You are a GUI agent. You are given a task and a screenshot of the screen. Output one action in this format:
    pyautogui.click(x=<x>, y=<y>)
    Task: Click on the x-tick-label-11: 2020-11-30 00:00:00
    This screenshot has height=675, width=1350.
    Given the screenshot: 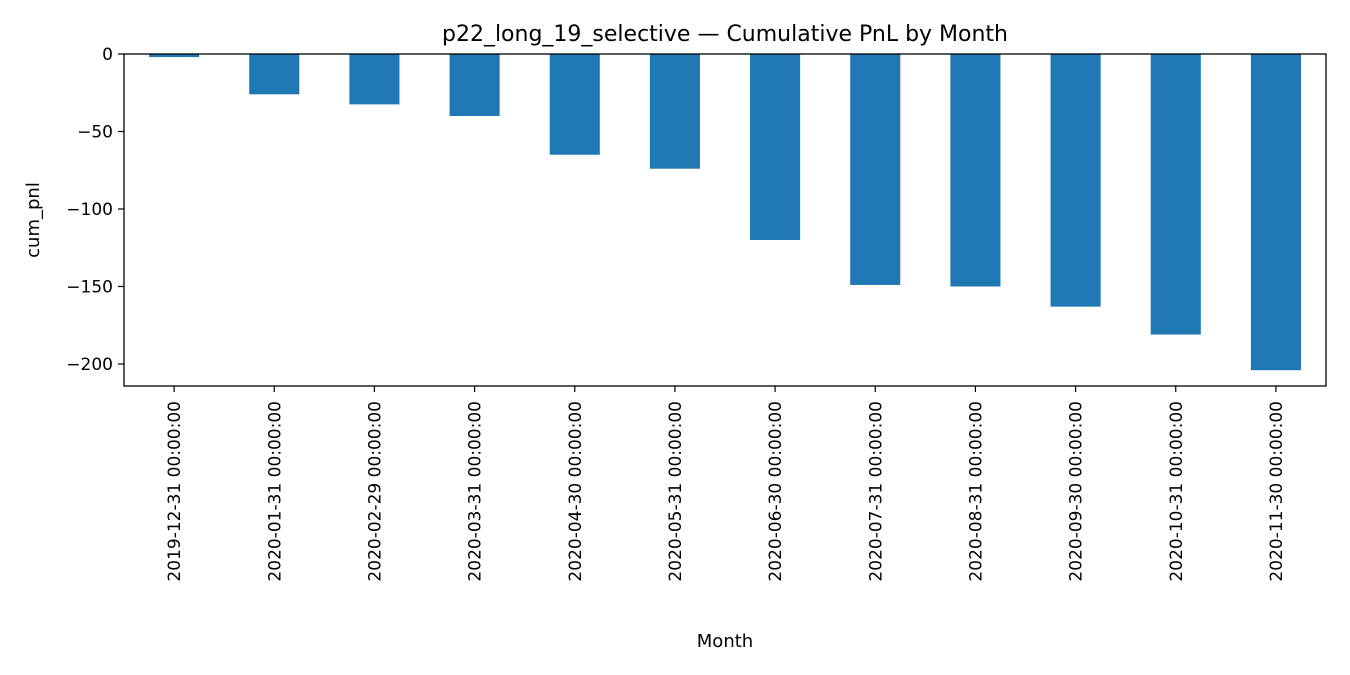 What is the action you would take?
    pyautogui.click(x=1277, y=491)
    